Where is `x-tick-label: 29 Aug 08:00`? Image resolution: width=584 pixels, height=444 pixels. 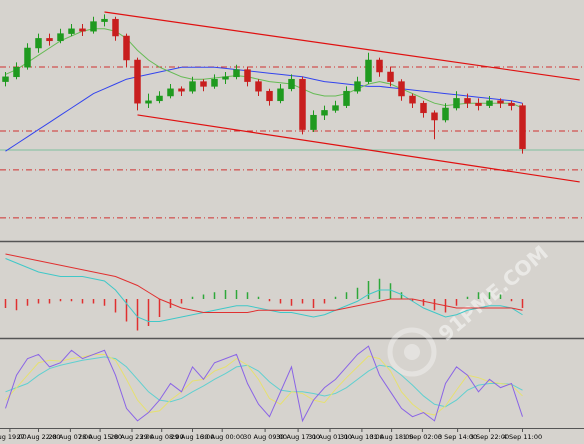 x-tick-label: 29 Aug 08:00 is located at coordinates (162, 437).